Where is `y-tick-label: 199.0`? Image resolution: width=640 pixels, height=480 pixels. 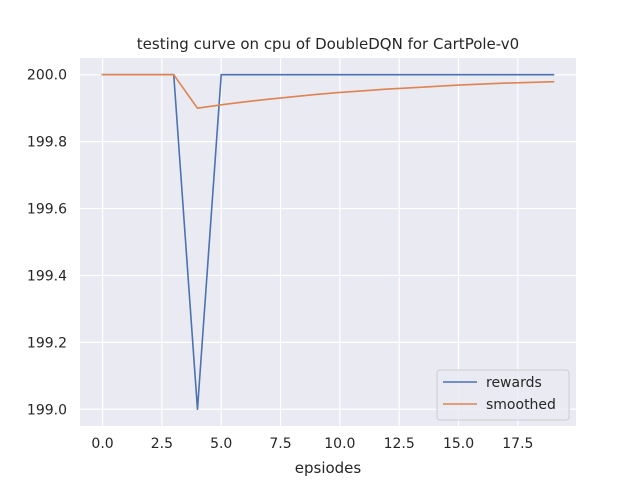
y-tick-label: 199.0 is located at coordinates (47, 410).